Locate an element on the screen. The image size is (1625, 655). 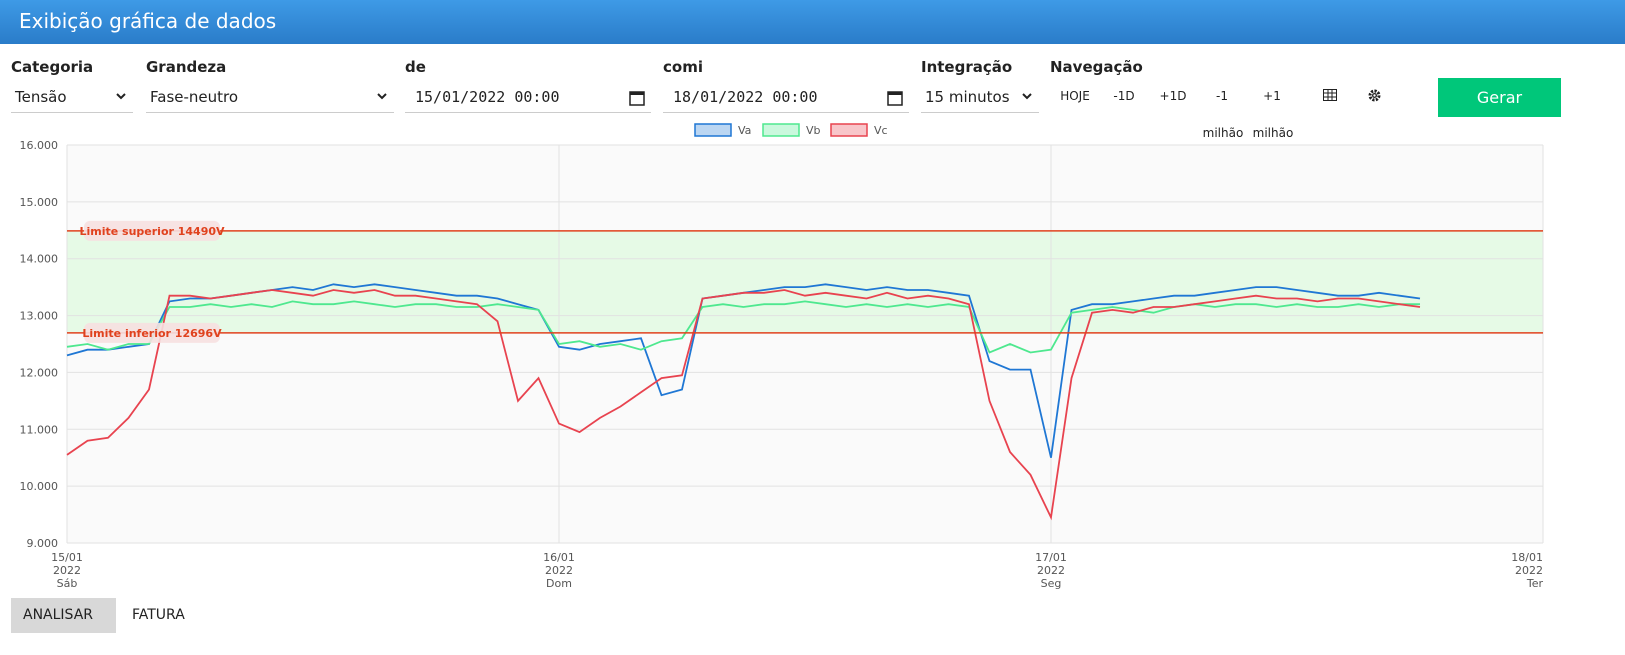
date-value: 18/01/2022 00:00 is located at coordinates (745, 97).